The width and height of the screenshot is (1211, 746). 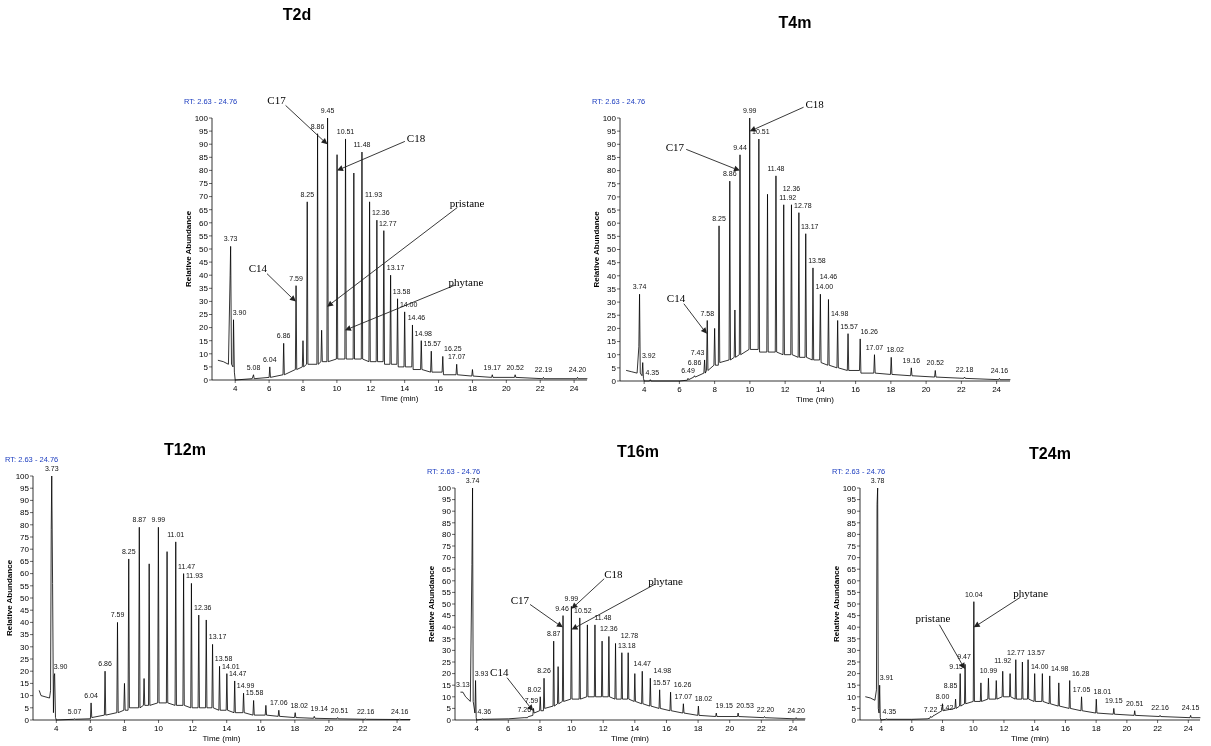 What do you see at coordinates (1050, 453) in the screenshot?
I see `chart-title: T24m` at bounding box center [1050, 453].